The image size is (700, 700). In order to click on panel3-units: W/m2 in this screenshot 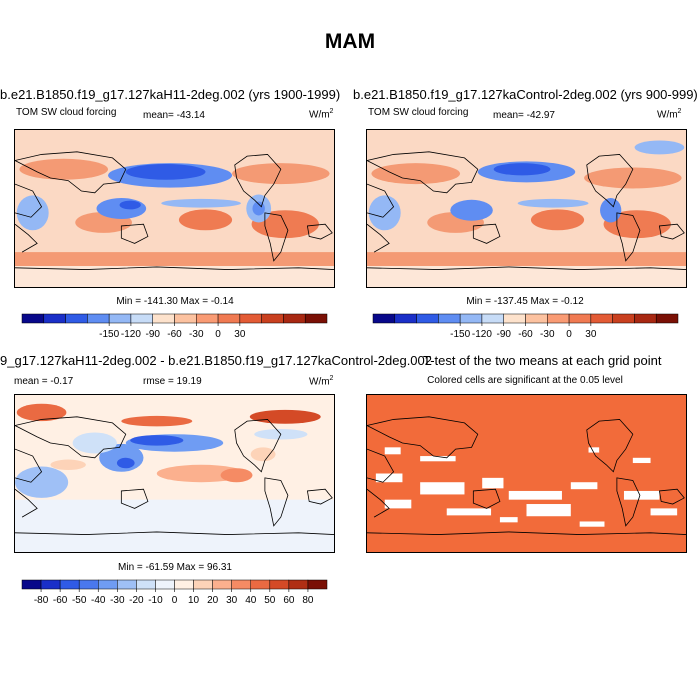, I will do `click(321, 381)`.